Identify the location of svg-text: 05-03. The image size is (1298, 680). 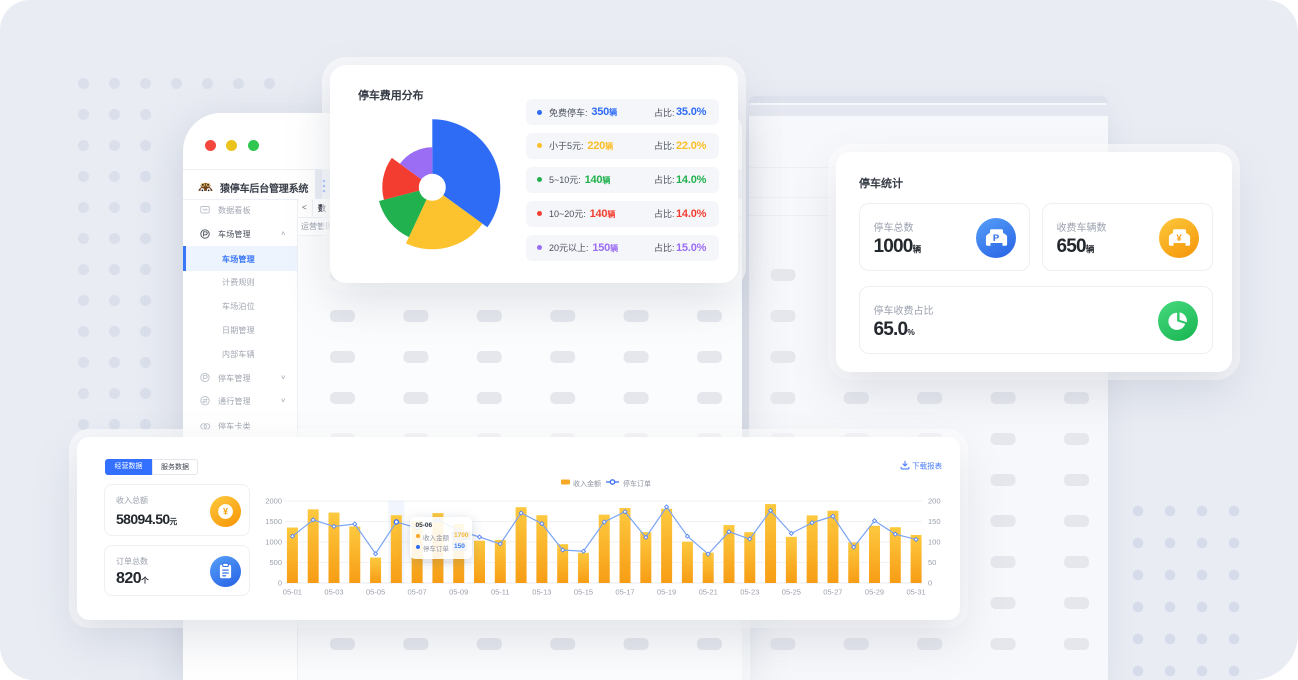
(333, 592).